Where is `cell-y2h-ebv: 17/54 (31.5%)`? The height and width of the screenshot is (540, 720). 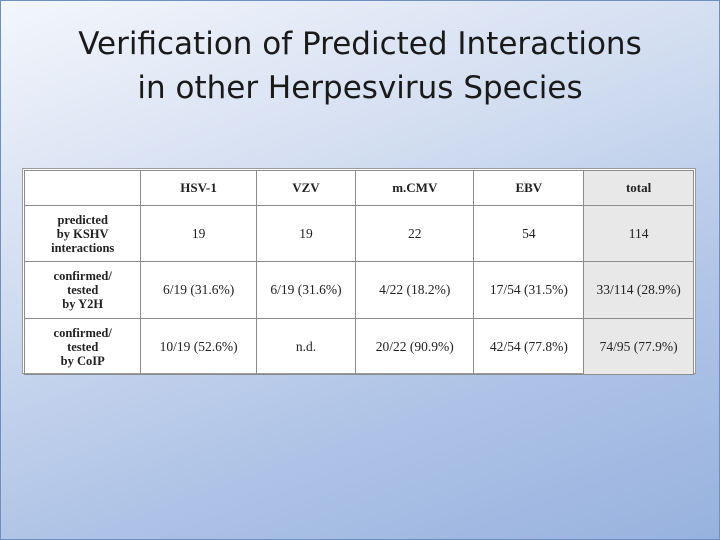
cell-y2h-ebv: 17/54 (31.5%) is located at coordinates (529, 290).